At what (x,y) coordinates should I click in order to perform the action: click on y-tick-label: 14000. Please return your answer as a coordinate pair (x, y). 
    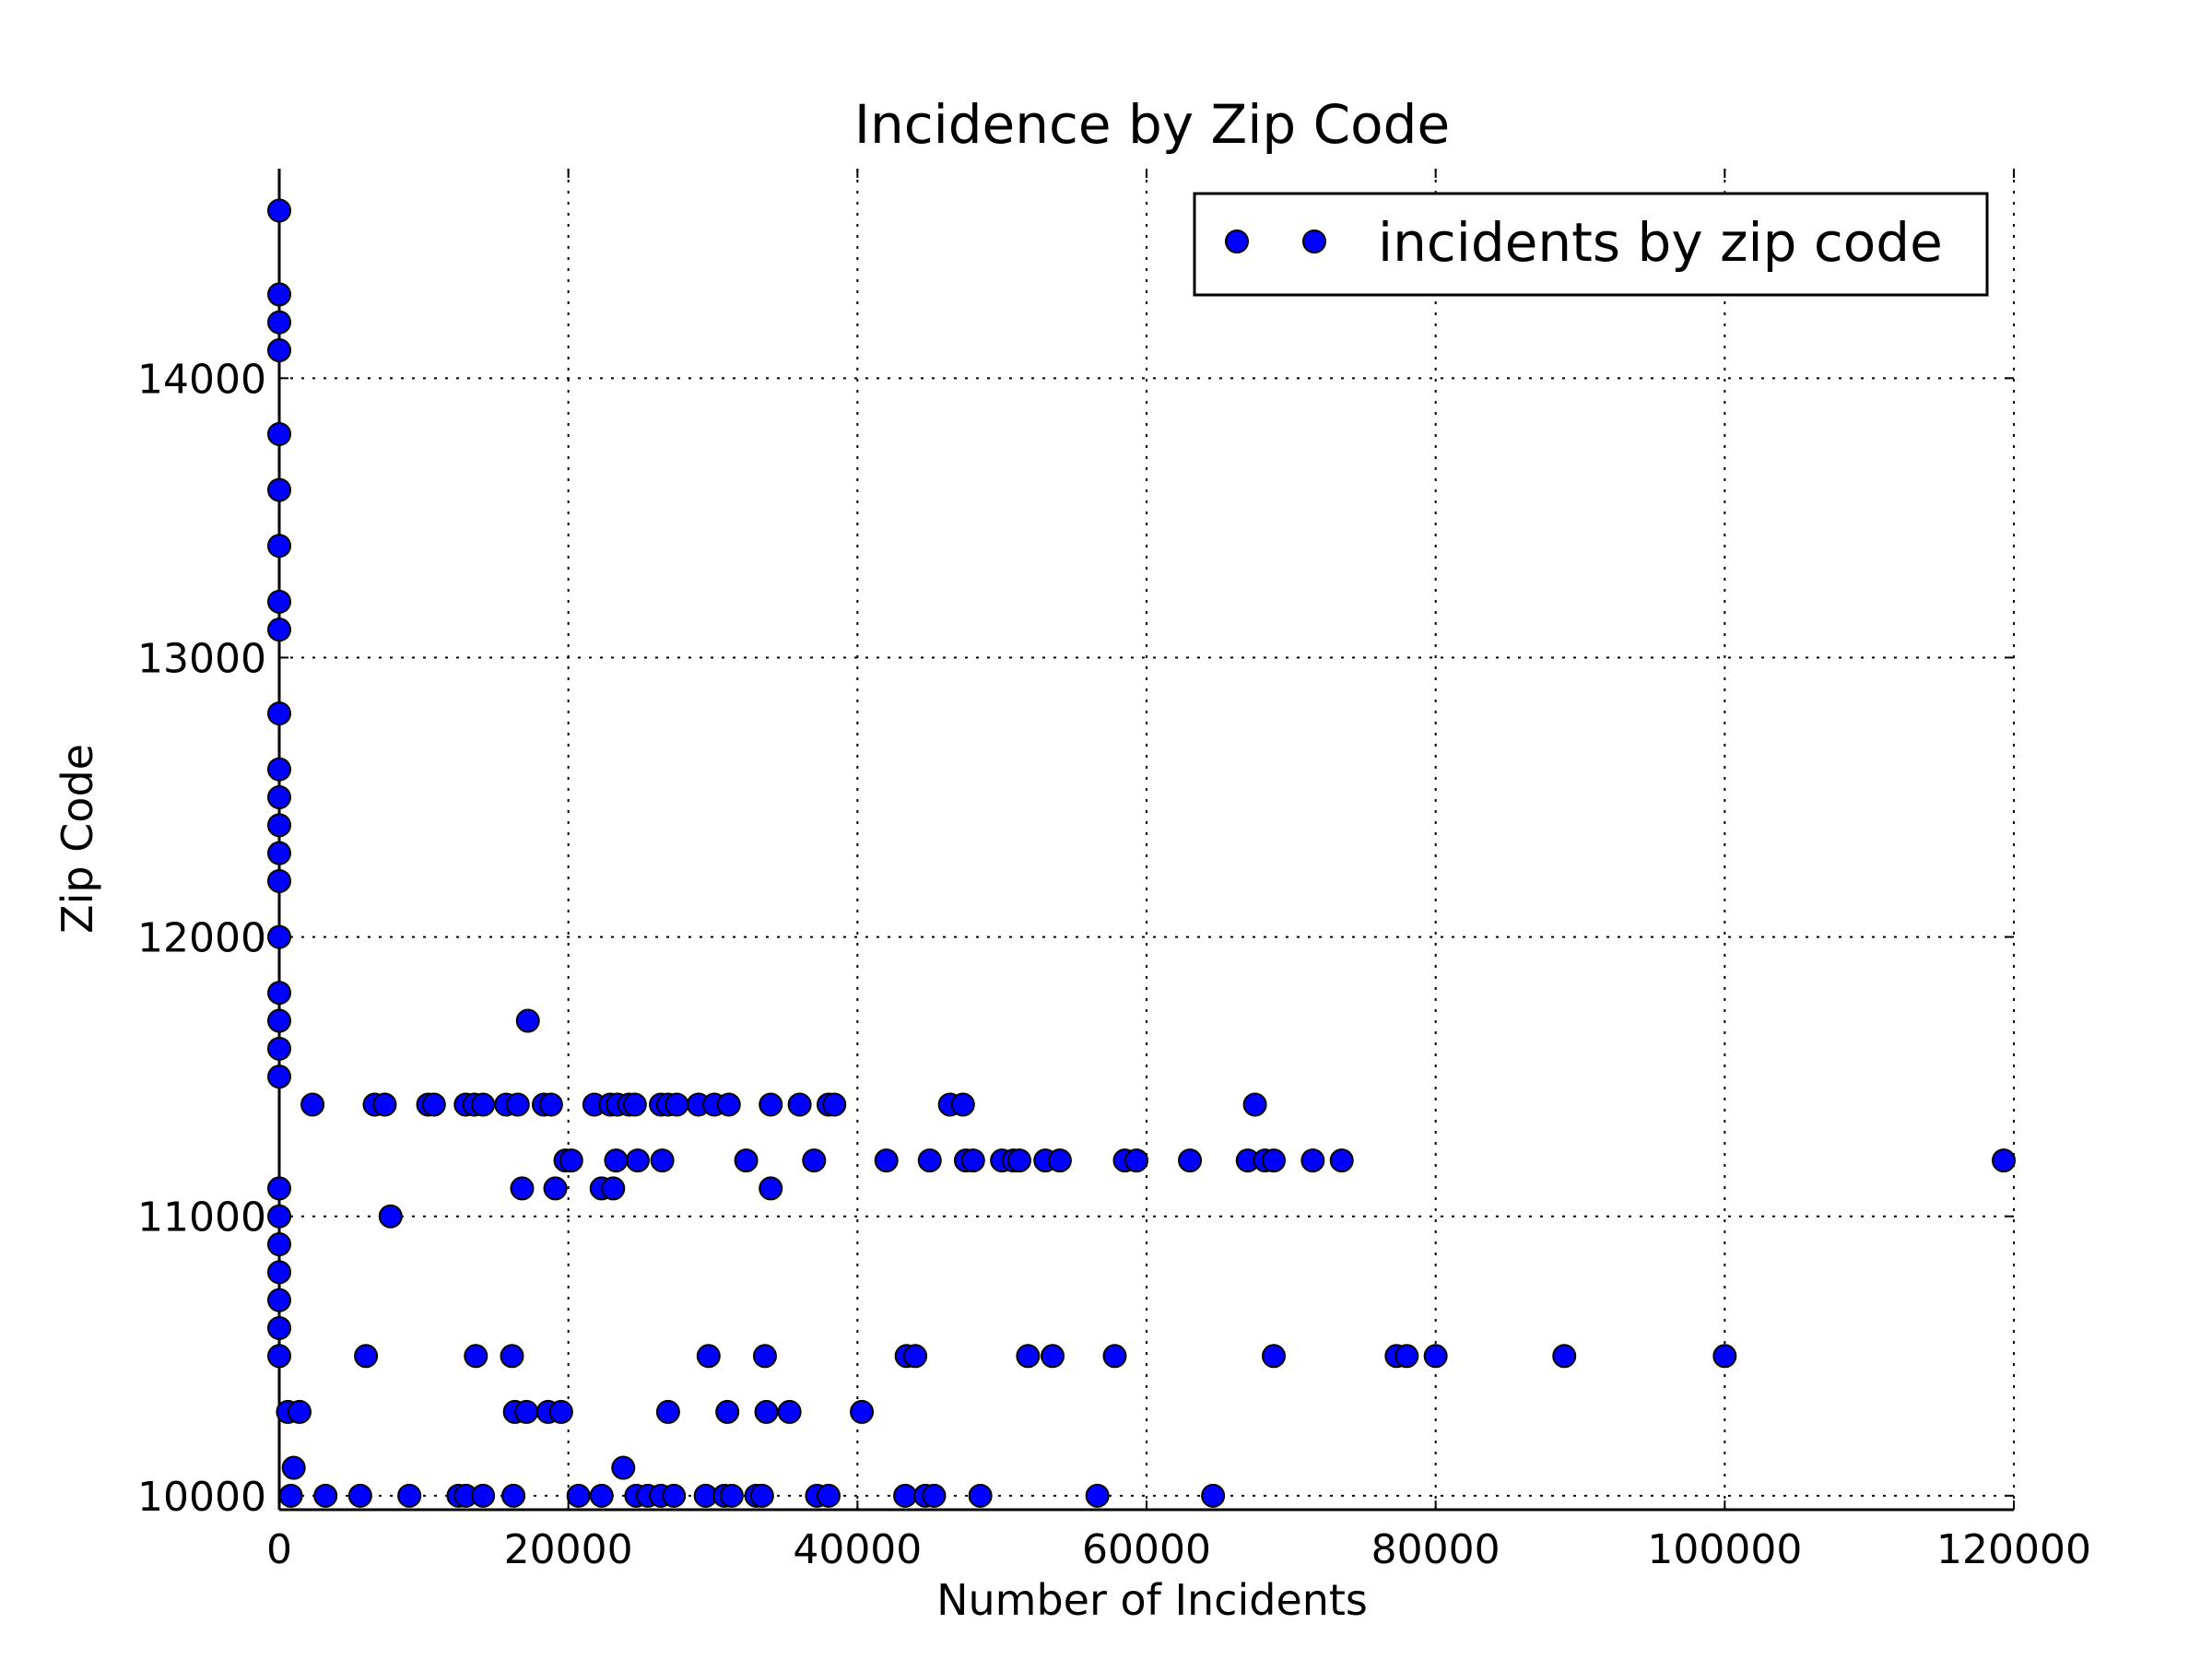
    Looking at the image, I should click on (201, 379).